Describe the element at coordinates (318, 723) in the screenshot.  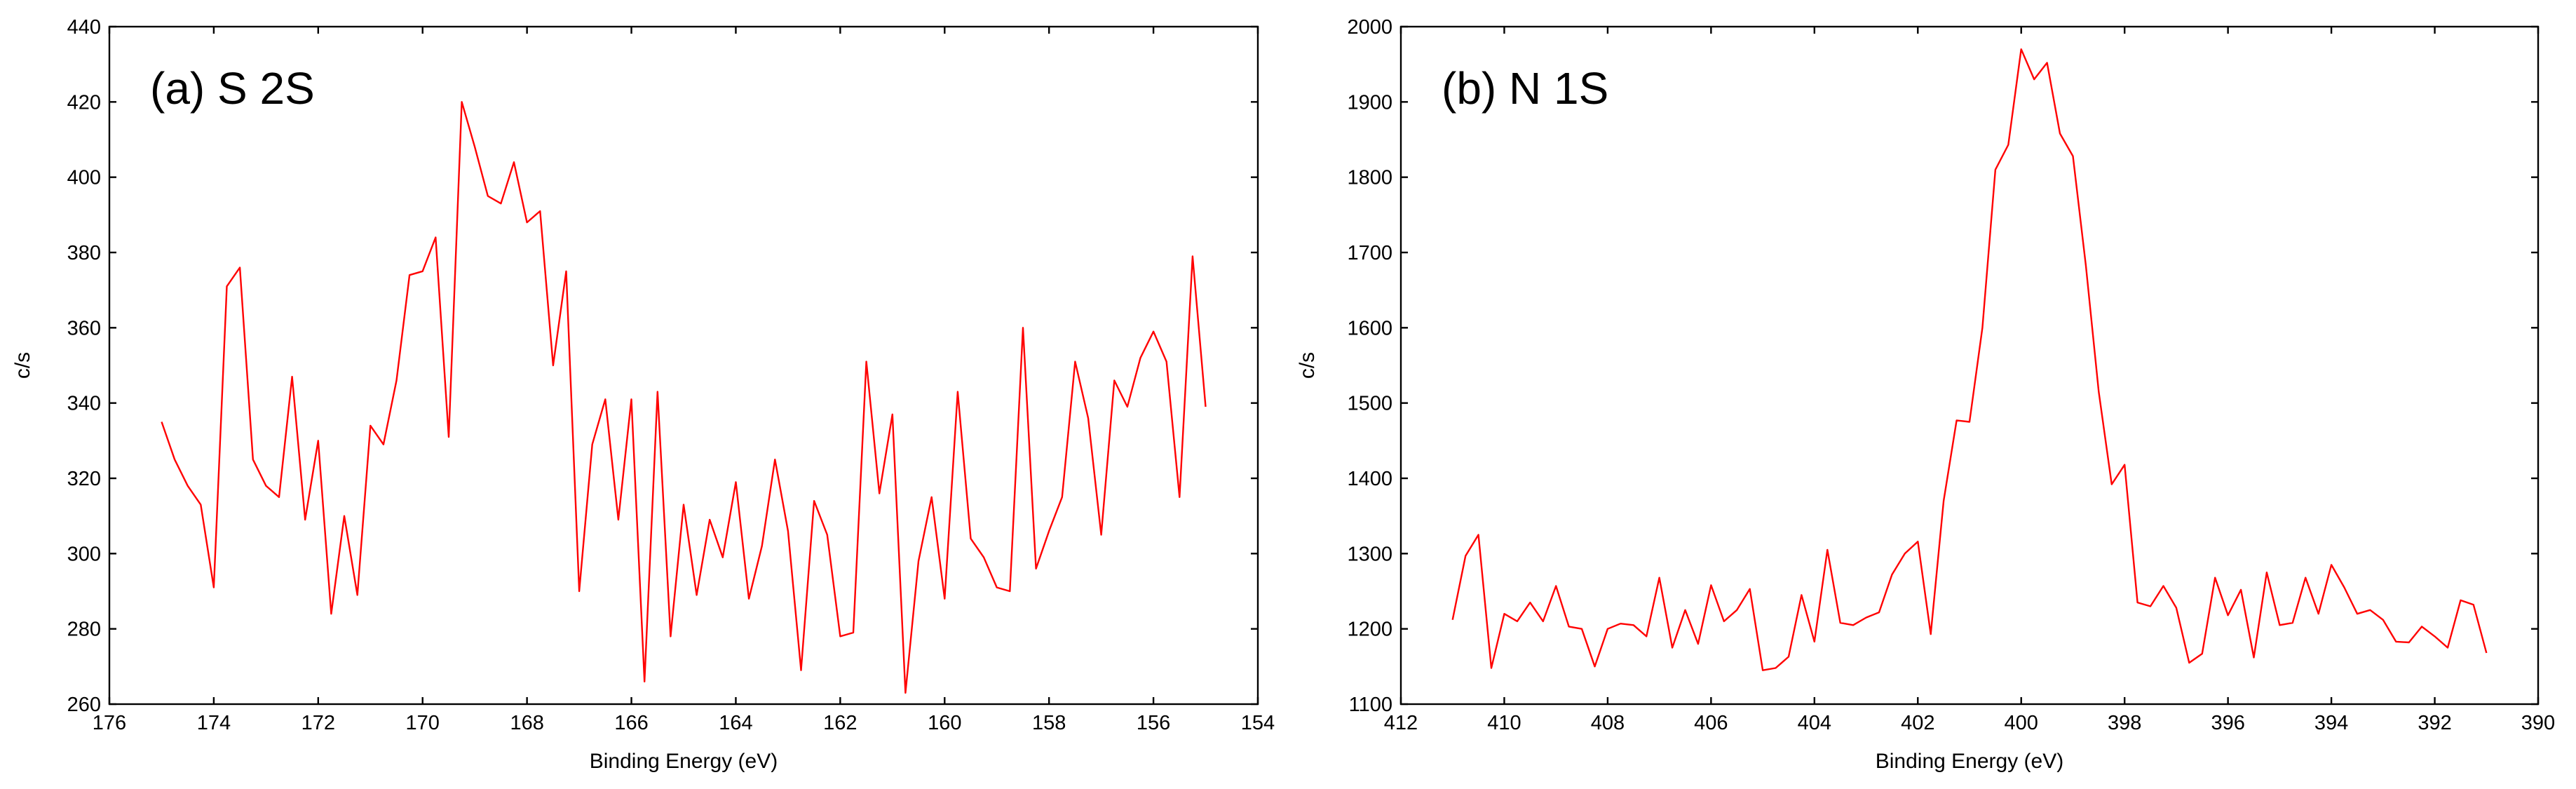
I see `x-tick-label: 172` at that location.